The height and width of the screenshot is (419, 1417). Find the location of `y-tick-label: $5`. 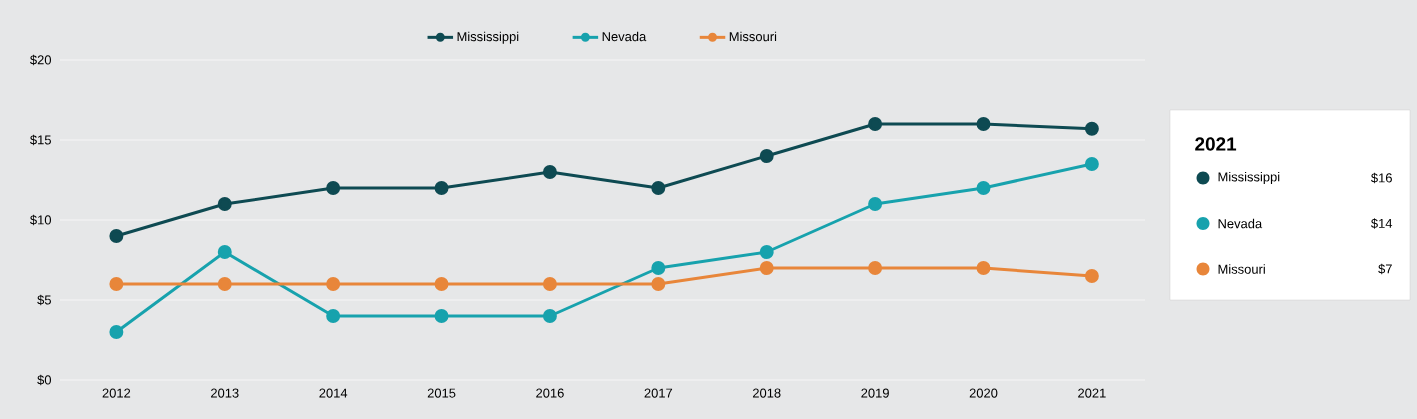

y-tick-label: $5 is located at coordinates (44, 300).